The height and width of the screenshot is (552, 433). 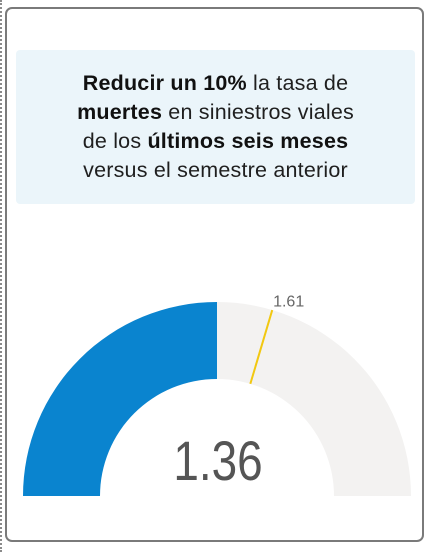 What do you see at coordinates (297, 83) in the screenshot?
I see `goal-line1-rest: la tasa de` at bounding box center [297, 83].